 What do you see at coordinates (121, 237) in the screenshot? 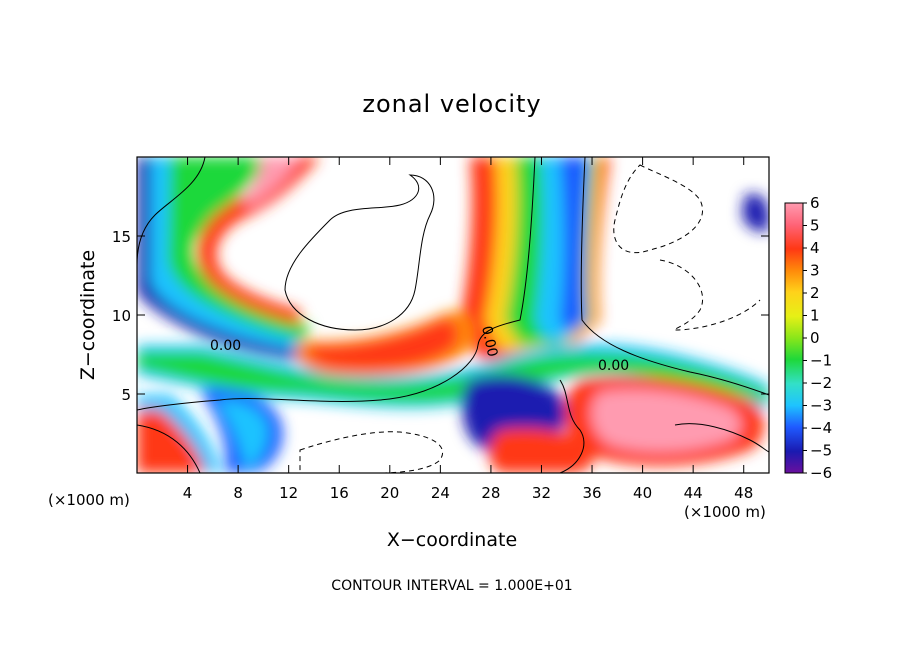
I see `y-tick-label: 15` at bounding box center [121, 237].